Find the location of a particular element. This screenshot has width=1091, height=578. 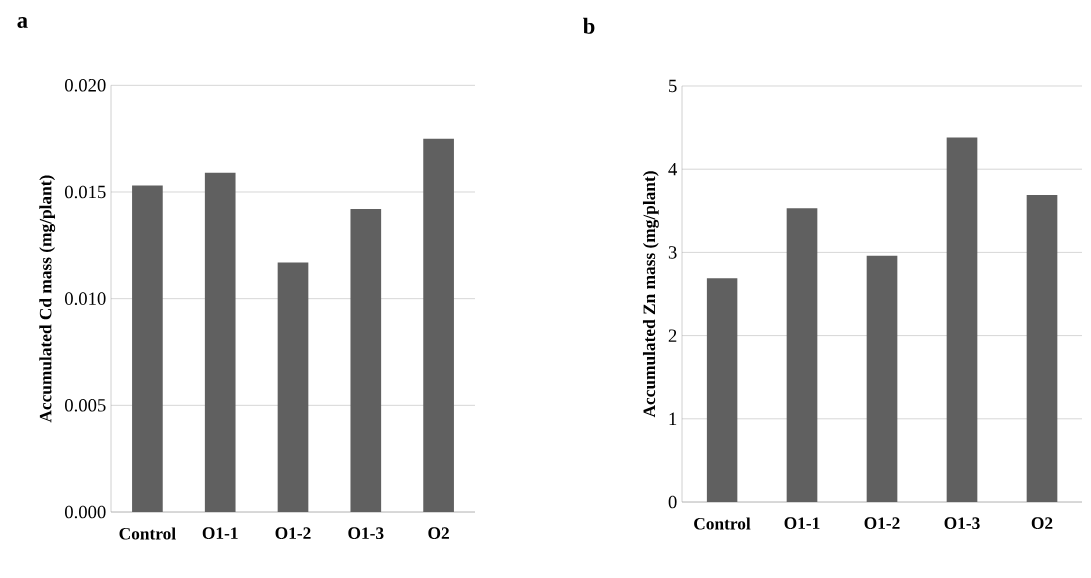

y-axis-title: Accumulated Cd mass (mg/plant) is located at coordinates (47, 299).